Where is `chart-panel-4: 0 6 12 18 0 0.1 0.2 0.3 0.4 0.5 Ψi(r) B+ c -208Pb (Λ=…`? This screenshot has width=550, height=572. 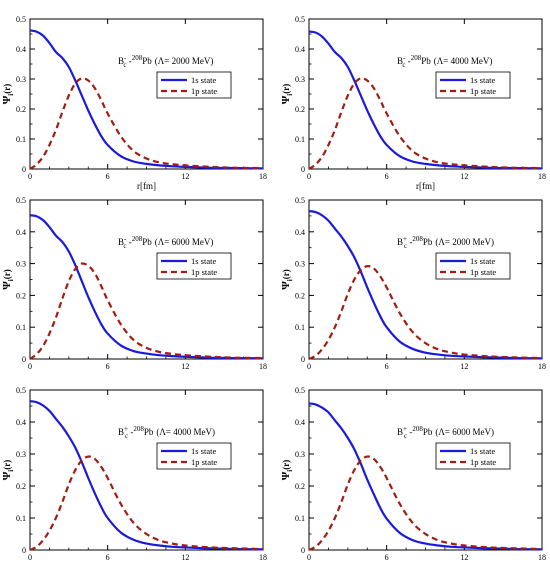 chart-panel-4: 0 6 12 18 0 0.1 0.2 0.3 0.4 0.5 Ψi(r) B+ c -208Pb (Λ=… is located at coordinates (413, 283).